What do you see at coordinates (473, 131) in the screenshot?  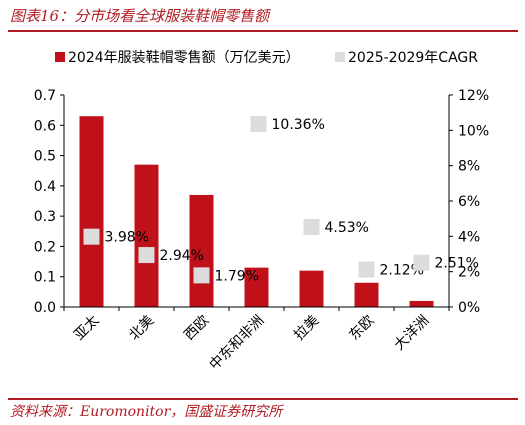 I see `right-tick-label: 10%` at bounding box center [473, 131].